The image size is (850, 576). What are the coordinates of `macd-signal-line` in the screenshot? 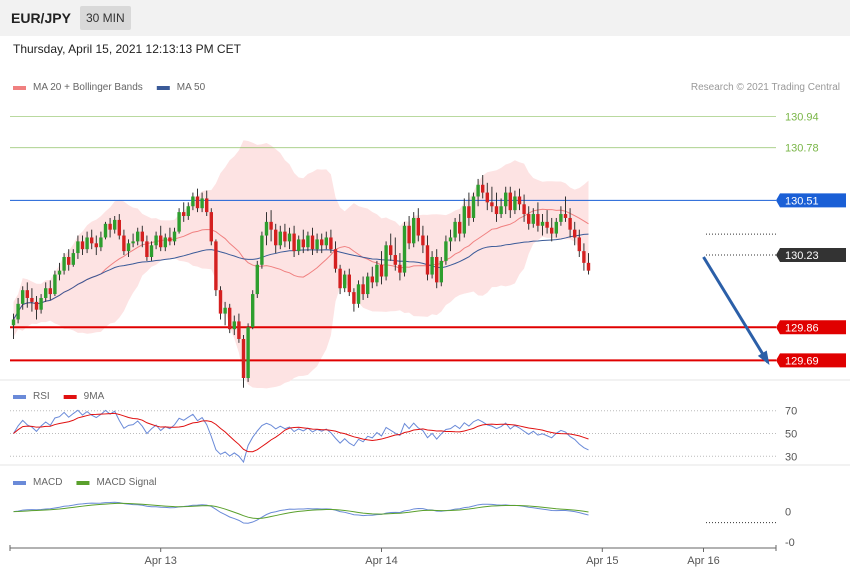 It's located at (301, 511).